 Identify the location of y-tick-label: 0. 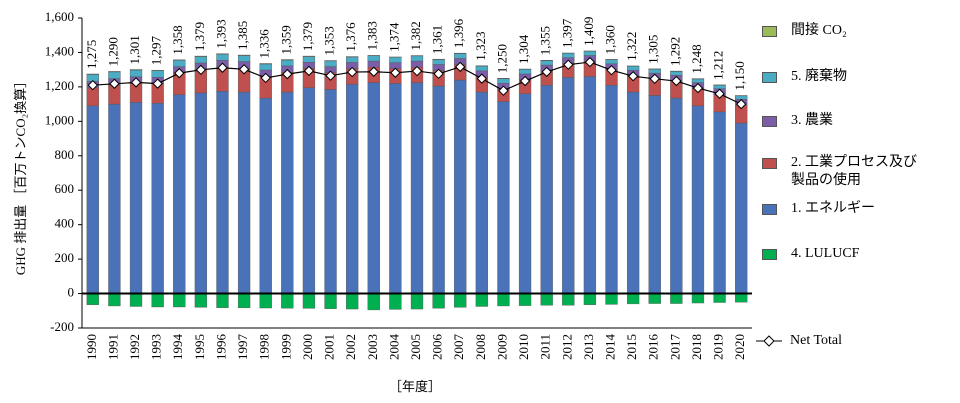
(71, 292).